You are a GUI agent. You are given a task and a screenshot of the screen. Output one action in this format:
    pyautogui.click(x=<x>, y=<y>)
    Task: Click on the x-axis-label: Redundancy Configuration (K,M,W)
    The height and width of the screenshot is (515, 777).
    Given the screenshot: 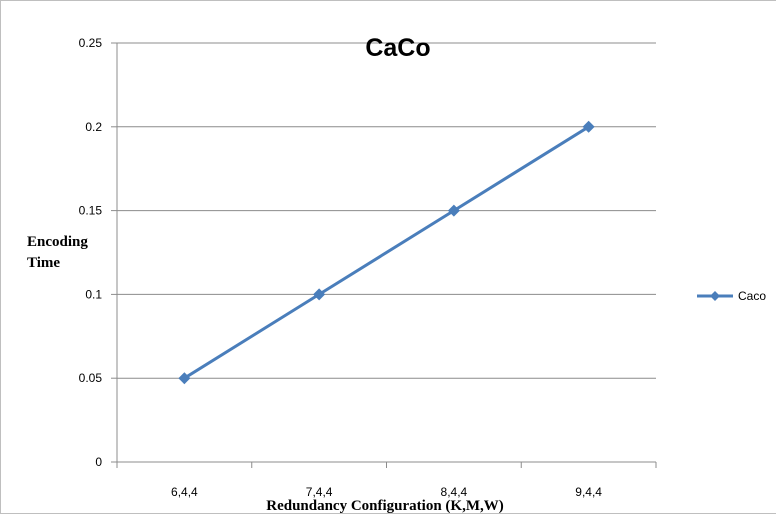 What is the action you would take?
    pyautogui.click(x=385, y=506)
    